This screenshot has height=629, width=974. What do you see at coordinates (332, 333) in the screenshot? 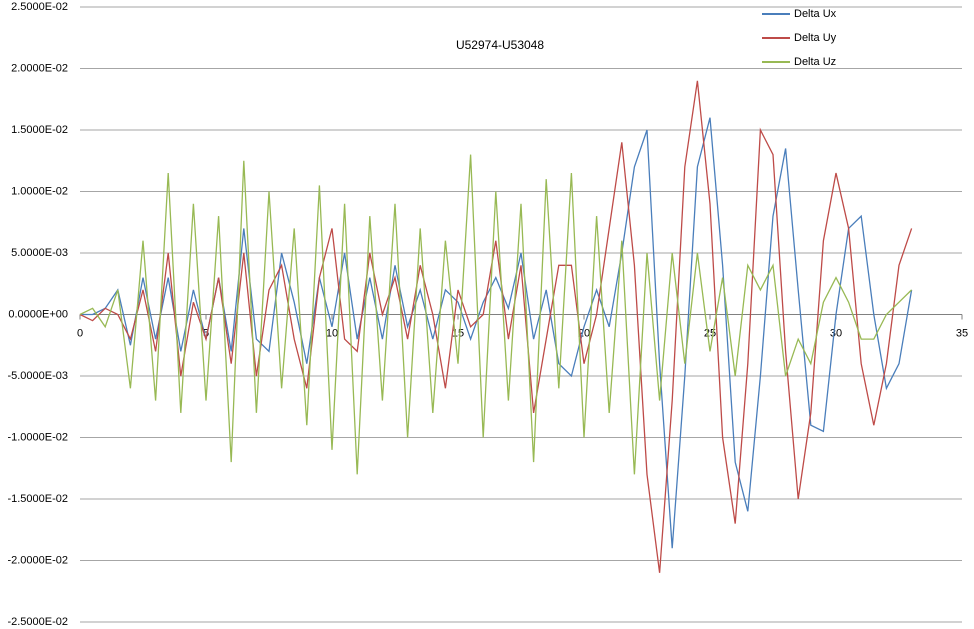
I see `x-tick-label: 10` at bounding box center [332, 333].